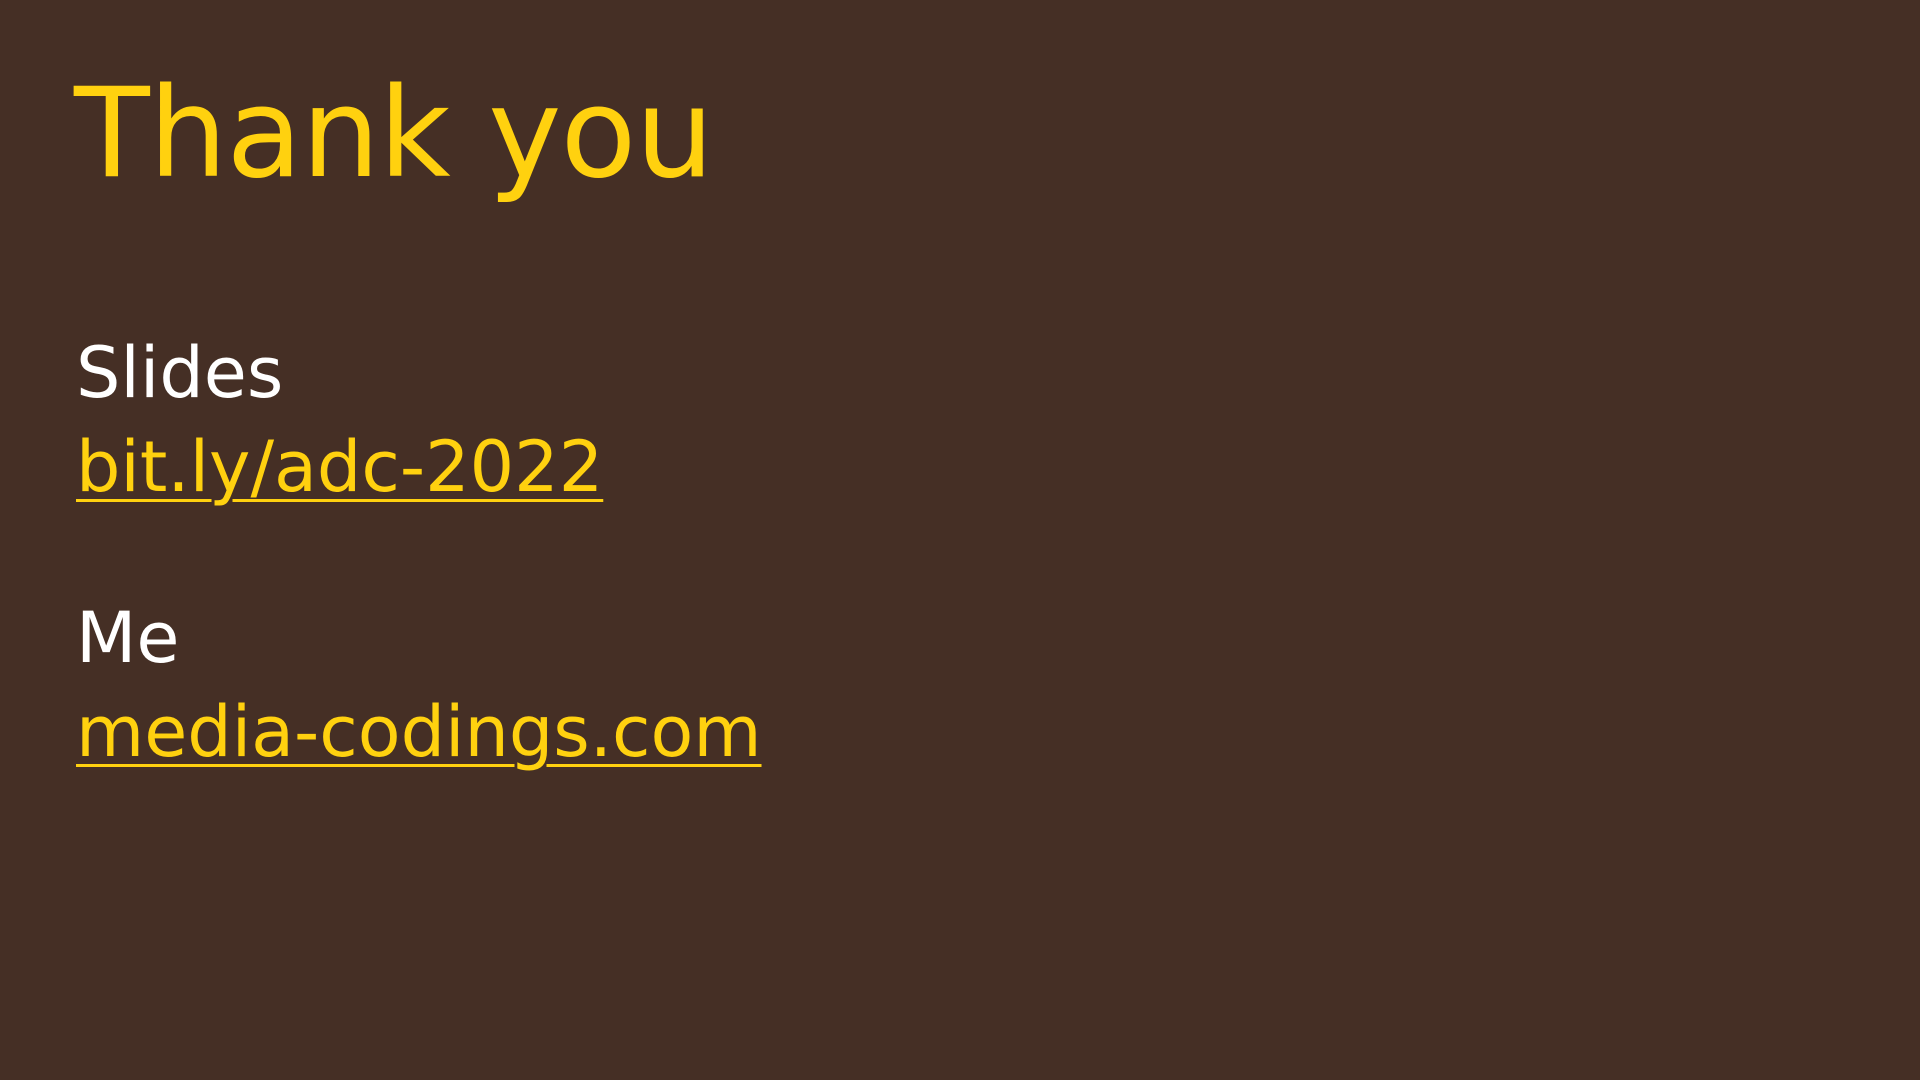  Describe the element at coordinates (419, 732) in the screenshot. I see `website-link: media-codings.com` at that location.